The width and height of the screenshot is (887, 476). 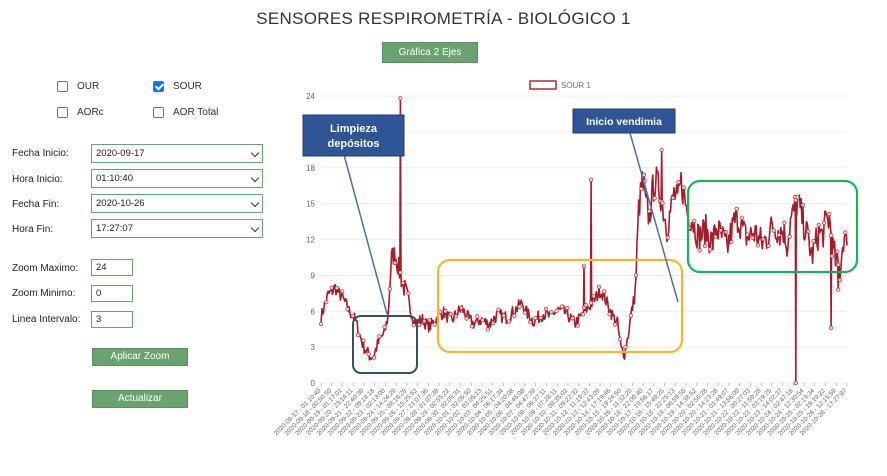 I want to click on dual-axis-chart-button: Gráfica 2 Ejes, so click(x=430, y=52).